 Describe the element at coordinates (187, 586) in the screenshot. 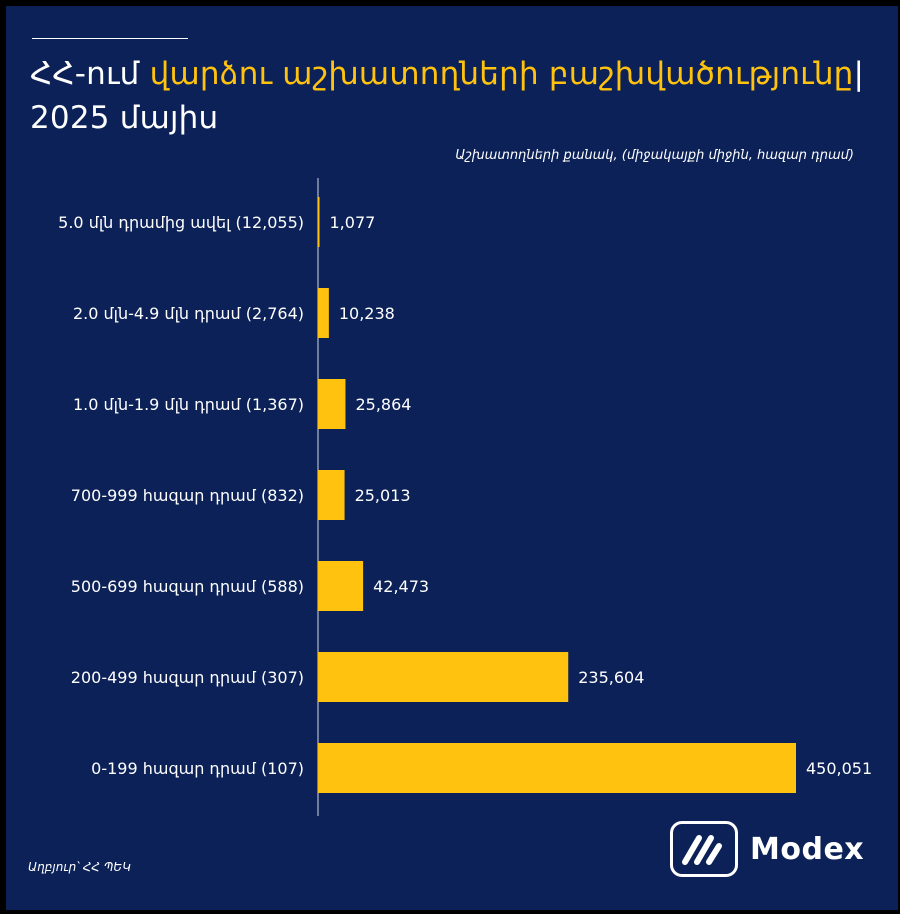

I see `category-label-4: 500-699 հազար դրամ (588)` at that location.